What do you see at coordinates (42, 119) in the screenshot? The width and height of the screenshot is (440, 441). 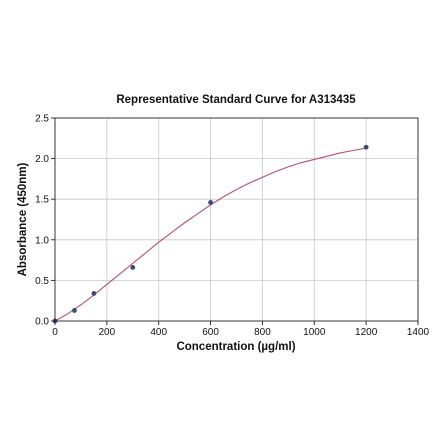 I see `y-tick-label: 2.5` at bounding box center [42, 119].